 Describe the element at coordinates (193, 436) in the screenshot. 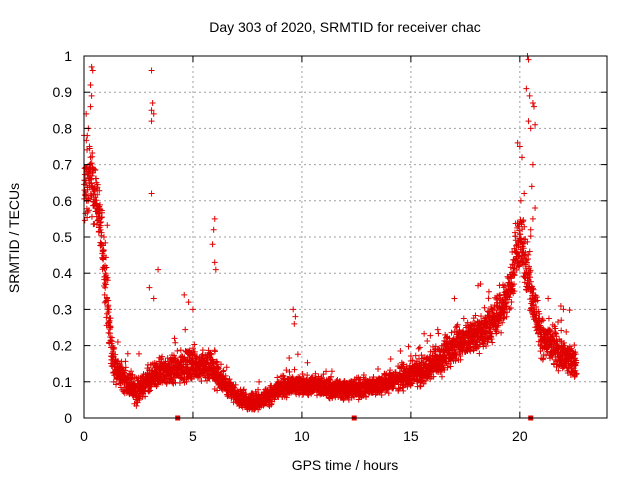

I see `x-tick-label: 5` at that location.